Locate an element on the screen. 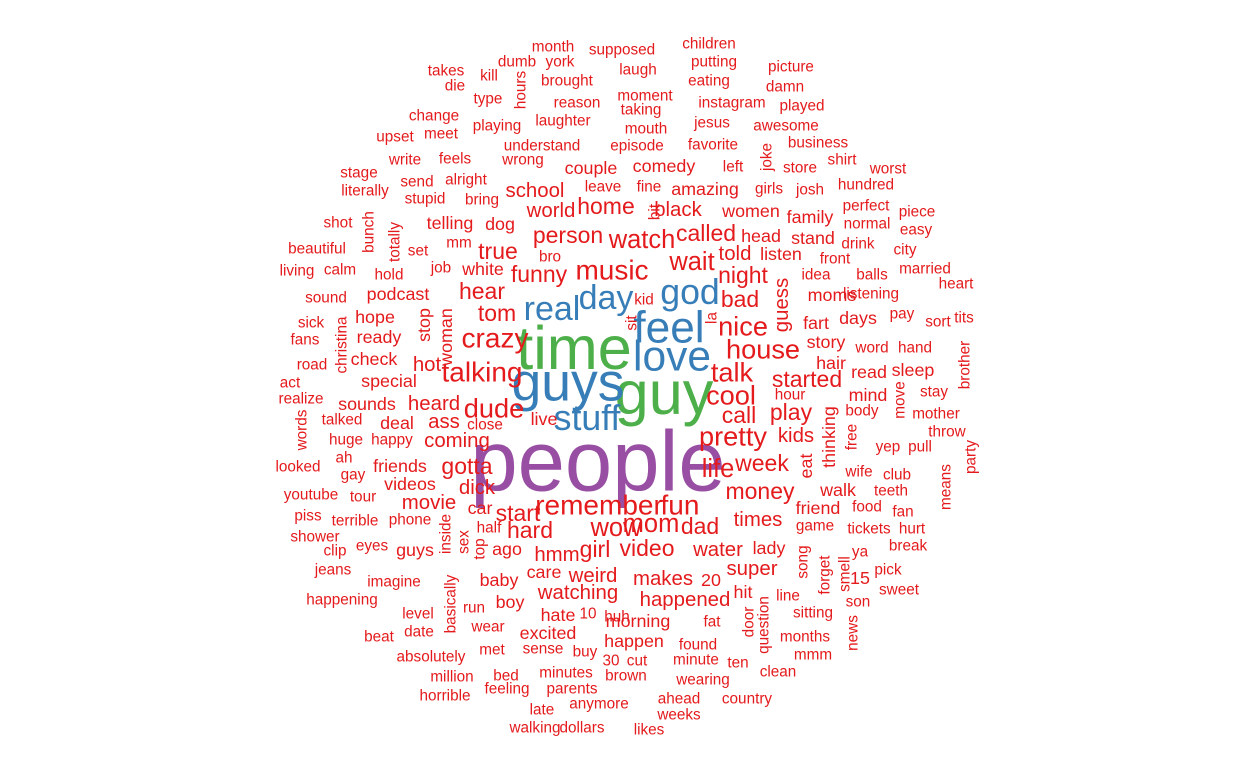  word-hmm: hmm is located at coordinates (556, 555).